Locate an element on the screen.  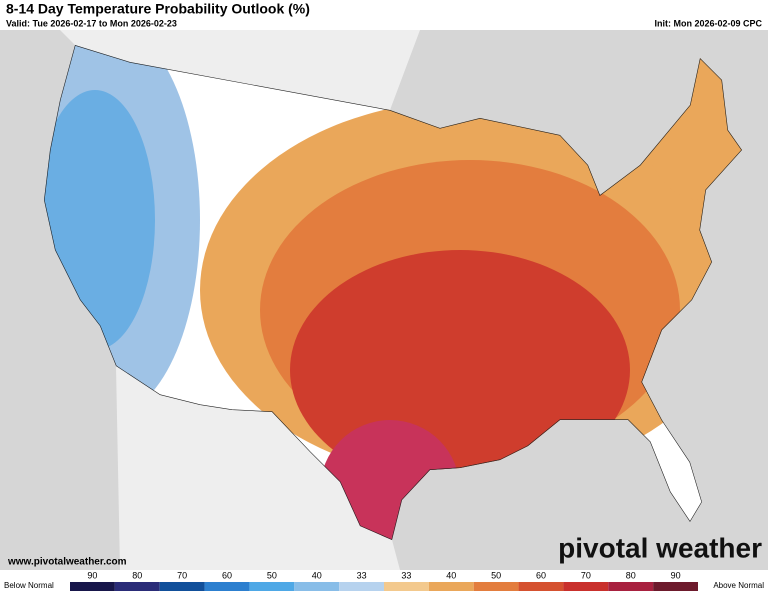
init-time: Init: Mon 2026-02-09 CPC is located at coordinates (708, 23).